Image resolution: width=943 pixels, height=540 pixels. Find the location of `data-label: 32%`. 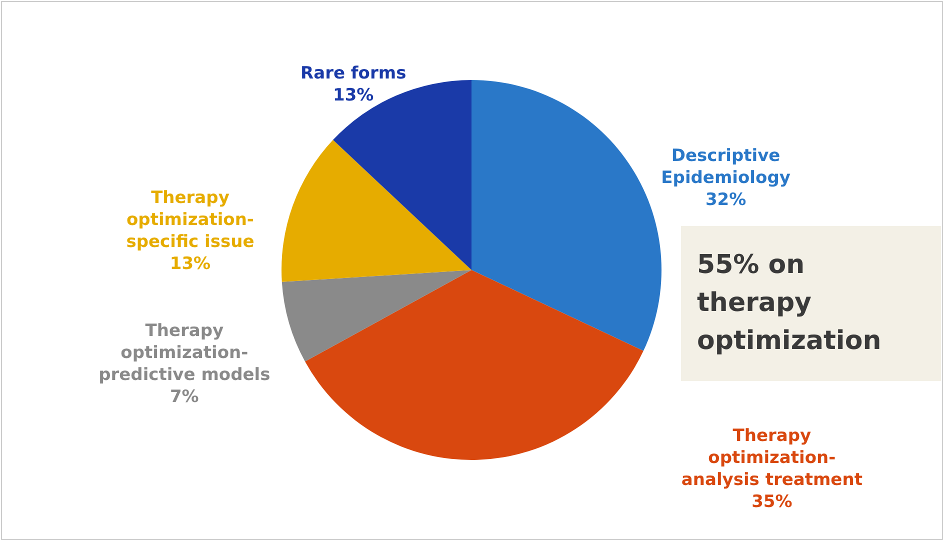

data-label: 32% is located at coordinates (725, 200).